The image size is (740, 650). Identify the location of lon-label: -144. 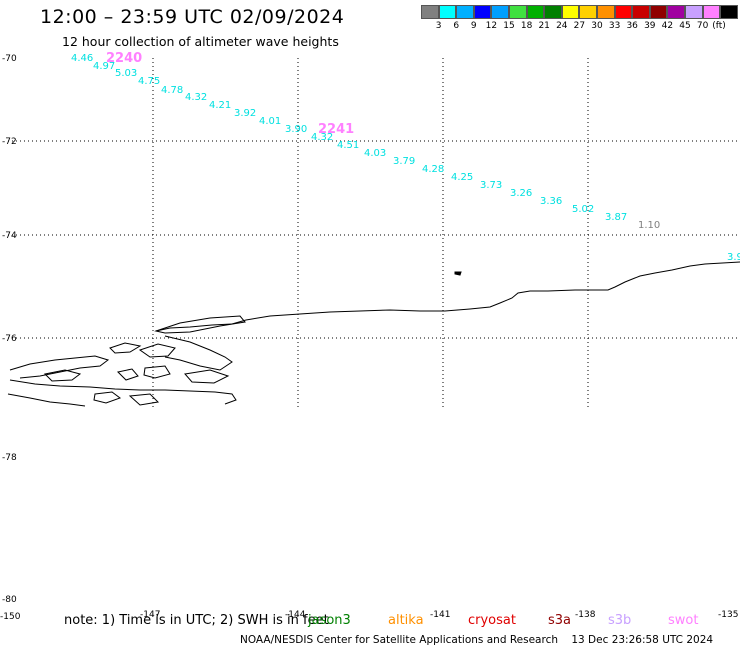
(295, 615).